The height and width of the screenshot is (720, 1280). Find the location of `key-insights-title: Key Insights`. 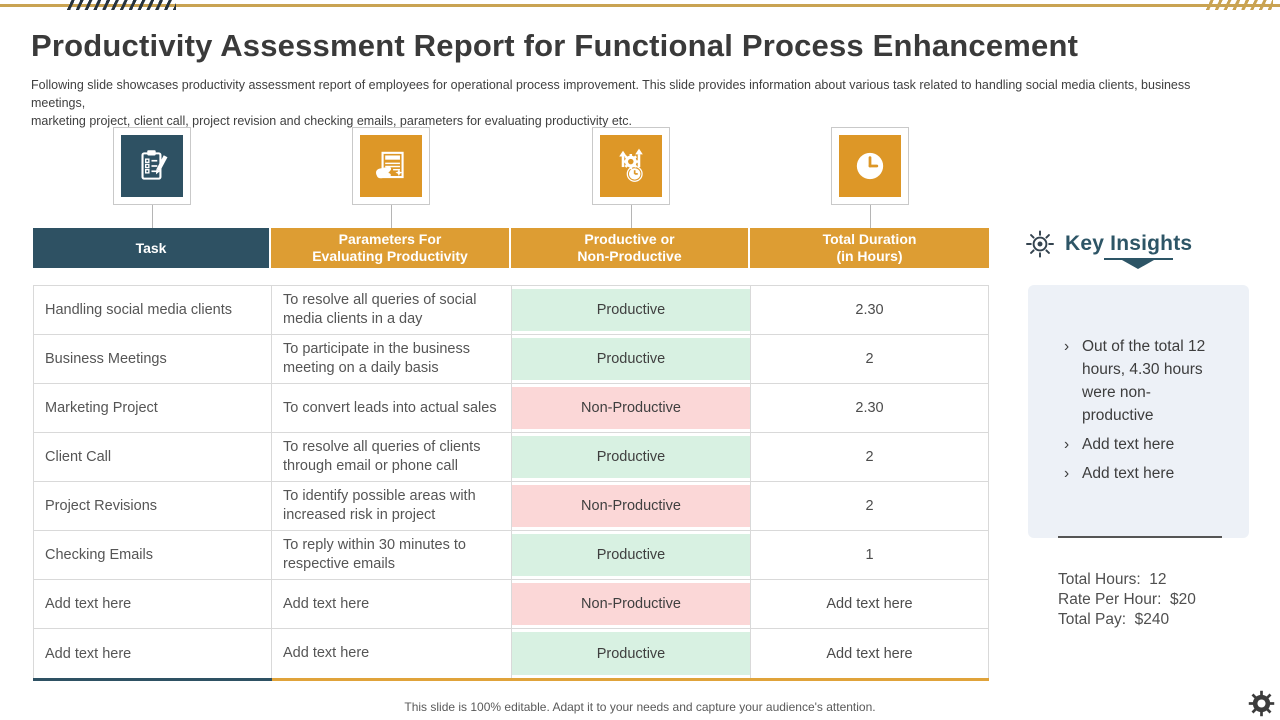

key-insights-title: Key Insights is located at coordinates (1129, 243).